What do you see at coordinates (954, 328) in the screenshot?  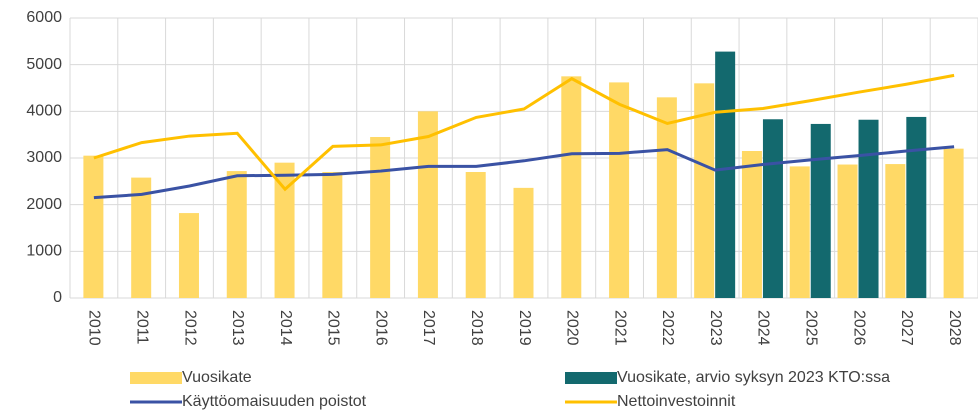 I see `x-tick-label: 2028` at bounding box center [954, 328].